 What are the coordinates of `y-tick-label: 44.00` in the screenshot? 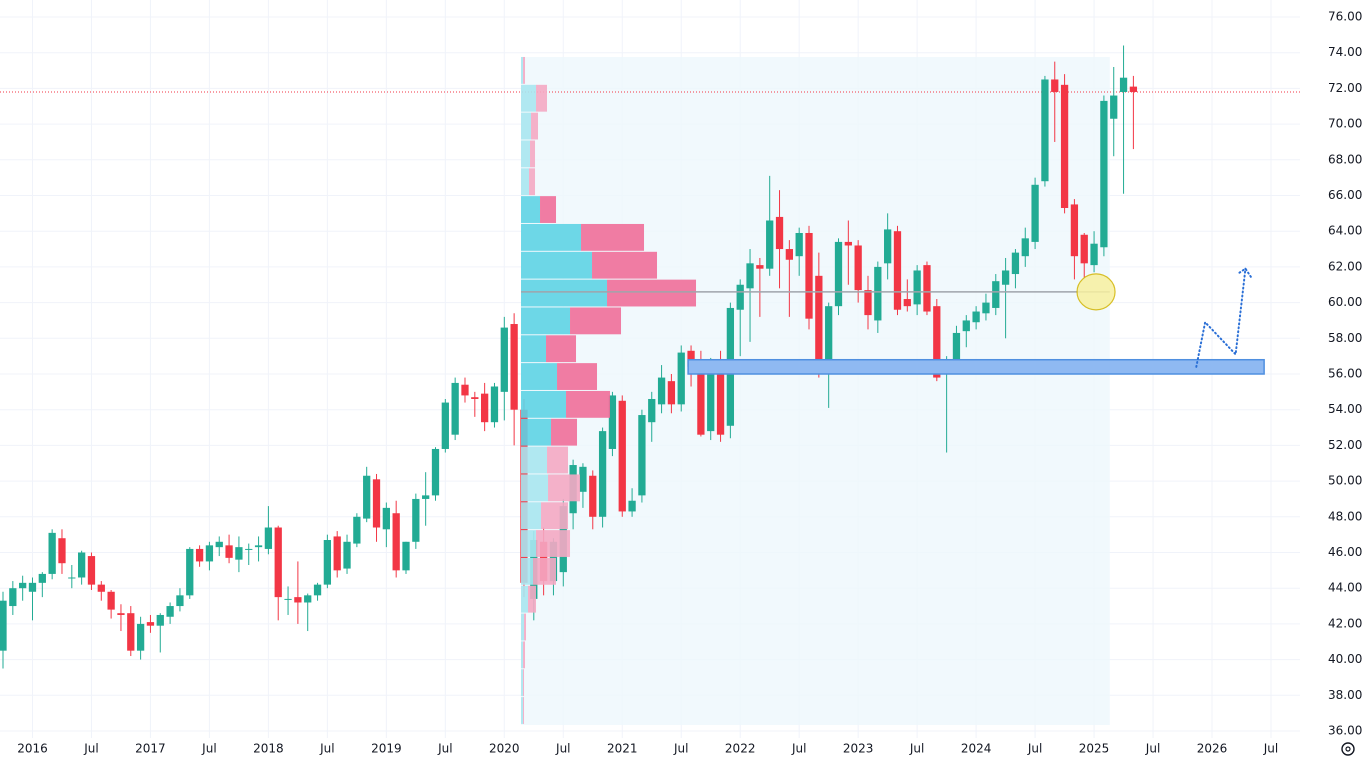 It's located at (1345, 588).